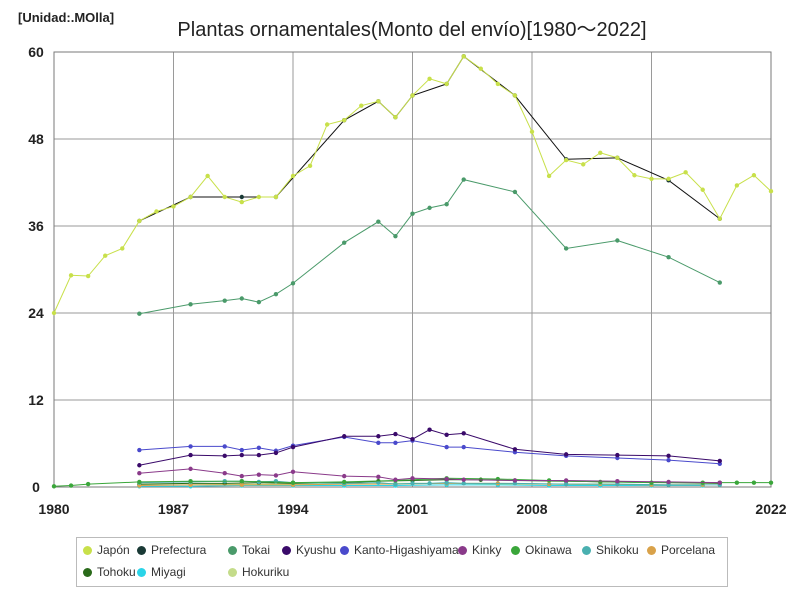 This screenshot has width=800, height=600. Describe the element at coordinates (617, 550) in the screenshot. I see `legend-label: Shikoku` at that location.